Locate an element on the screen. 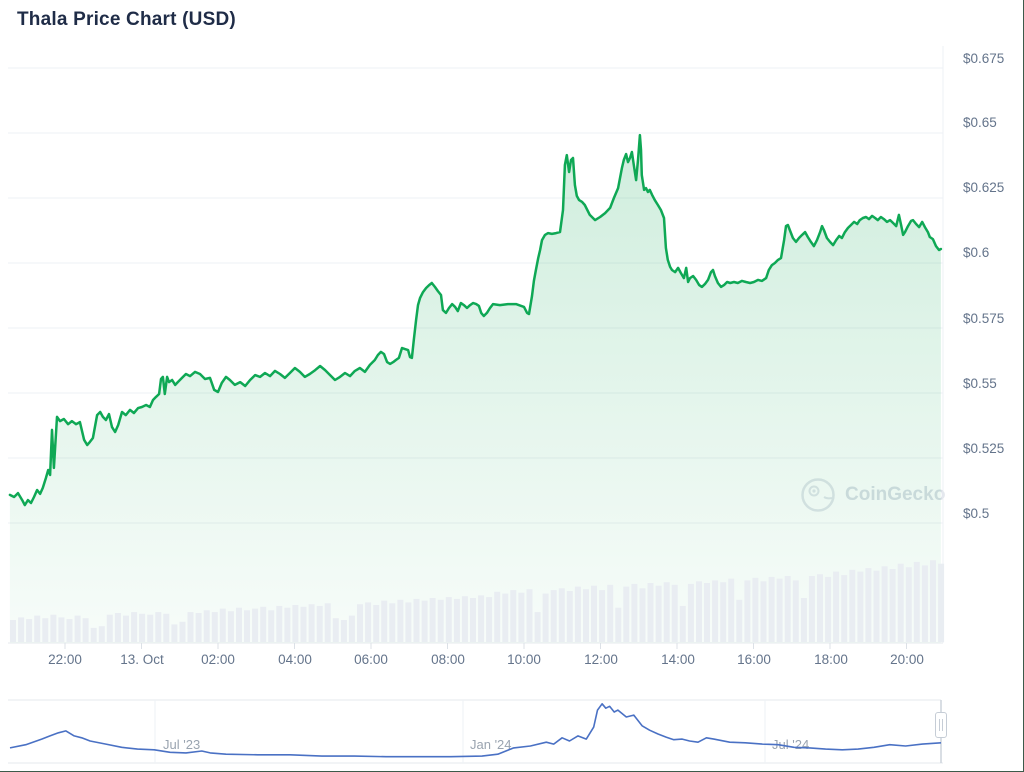  page-title: Thala Price Chart (USD) is located at coordinates (126, 19).